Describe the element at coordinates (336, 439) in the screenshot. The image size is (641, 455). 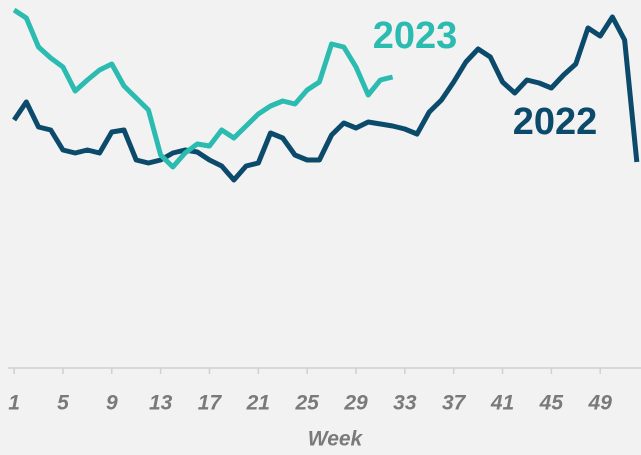
I see `x-axis-label: Week` at that location.